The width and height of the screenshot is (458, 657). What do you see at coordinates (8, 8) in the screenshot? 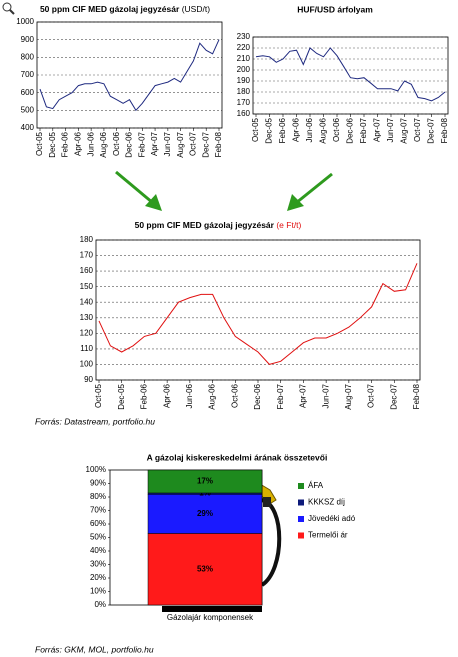
I see `zoom-icon` at bounding box center [8, 8].